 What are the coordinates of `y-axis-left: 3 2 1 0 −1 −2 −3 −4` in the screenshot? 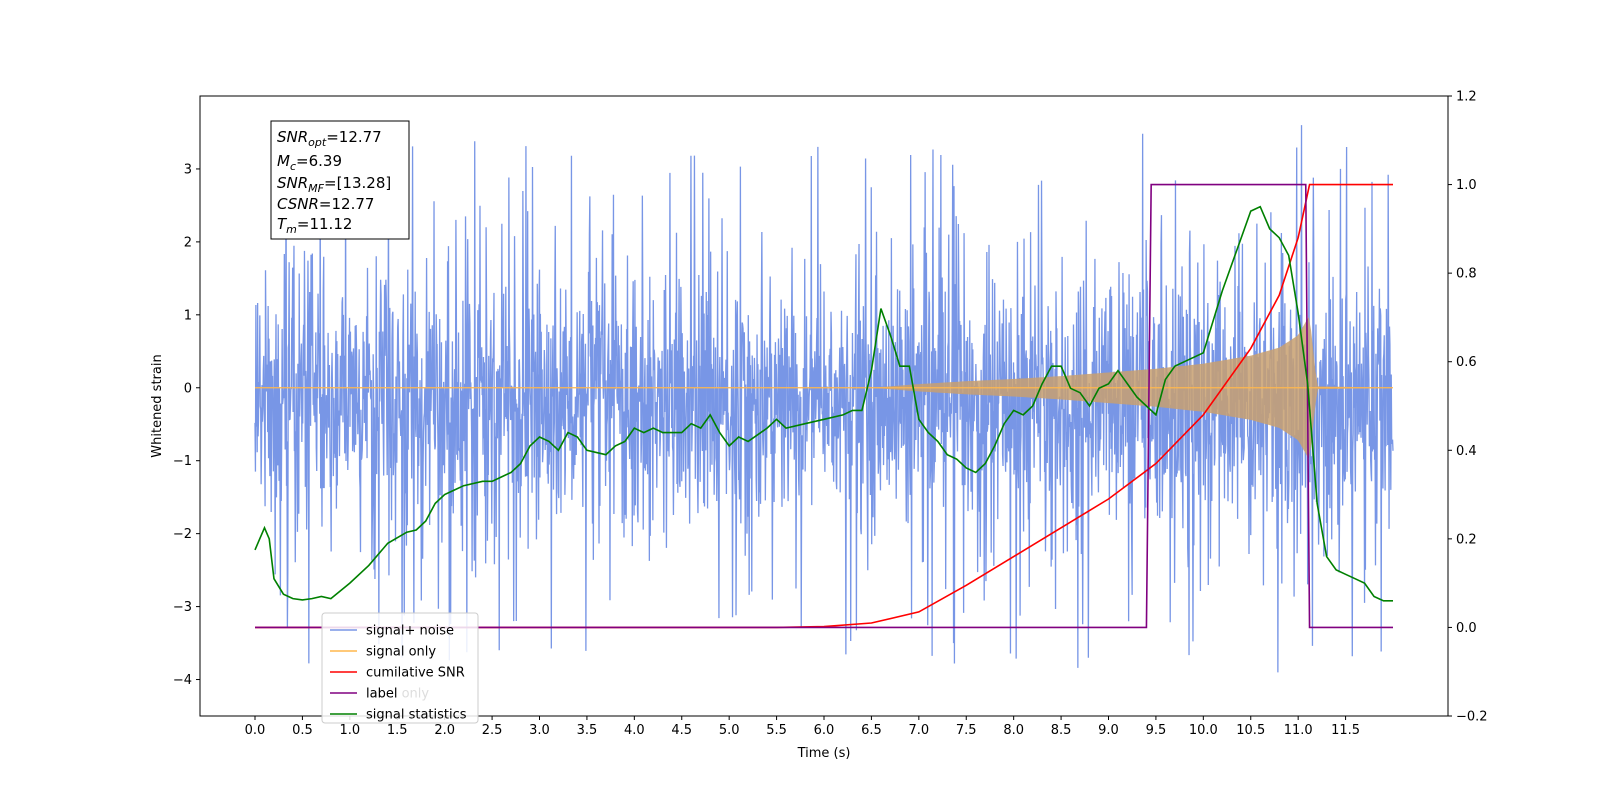 It's located at (186, 425).